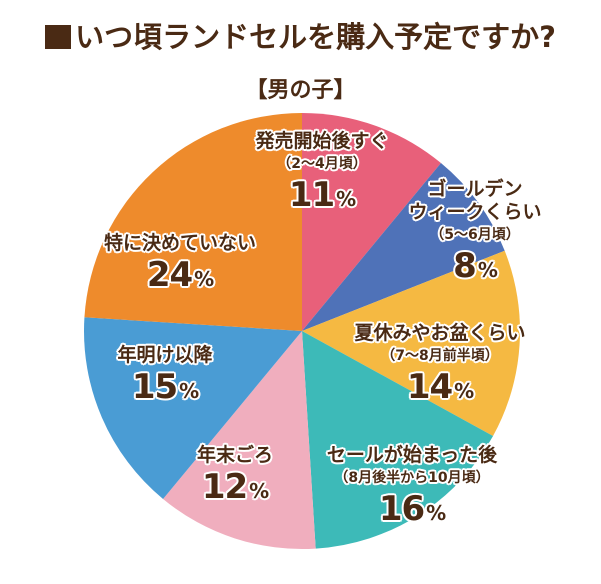  What do you see at coordinates (300, 90) in the screenshot?
I see `chart-subtitle: 【男の子】` at bounding box center [300, 90].